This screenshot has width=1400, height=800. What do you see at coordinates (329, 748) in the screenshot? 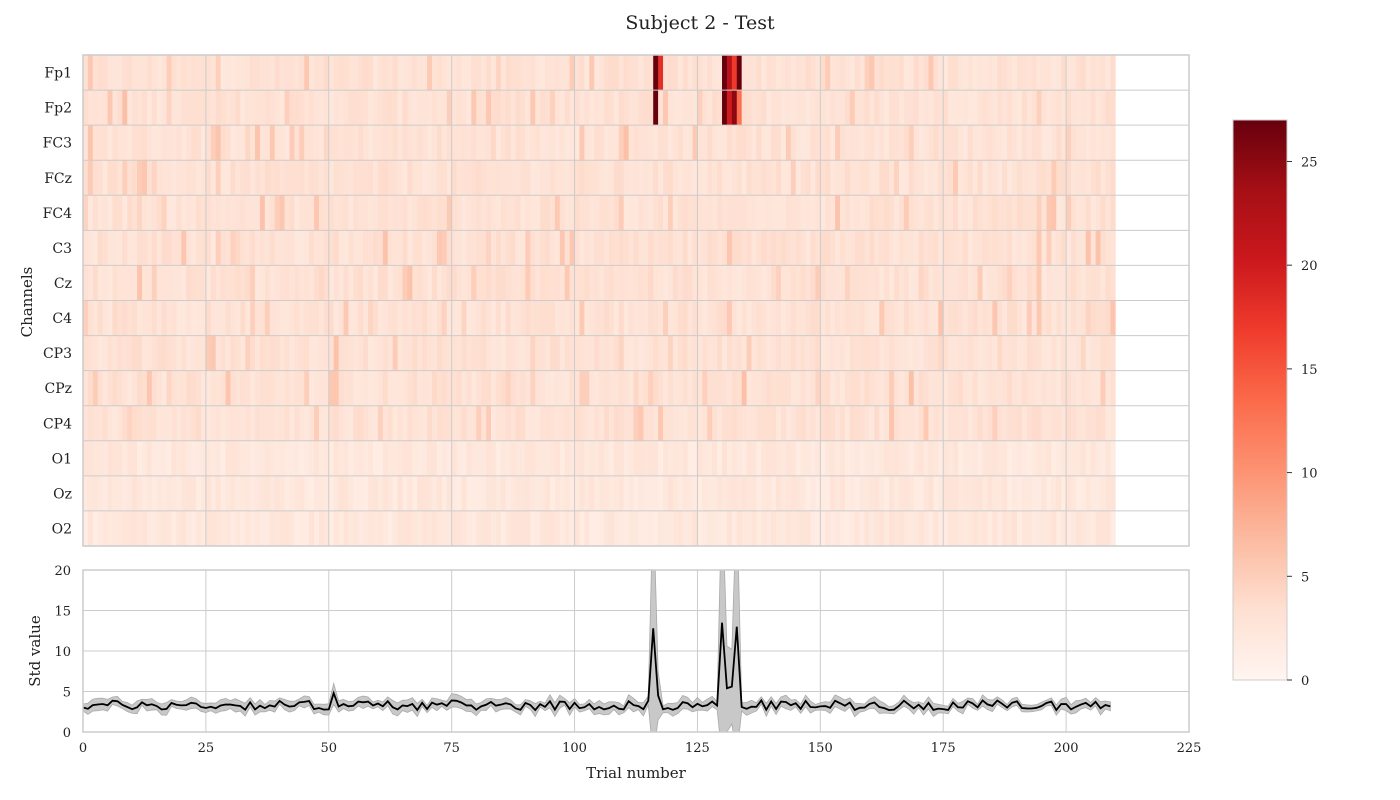
I see `std-xtick-label: 50` at bounding box center [329, 748].